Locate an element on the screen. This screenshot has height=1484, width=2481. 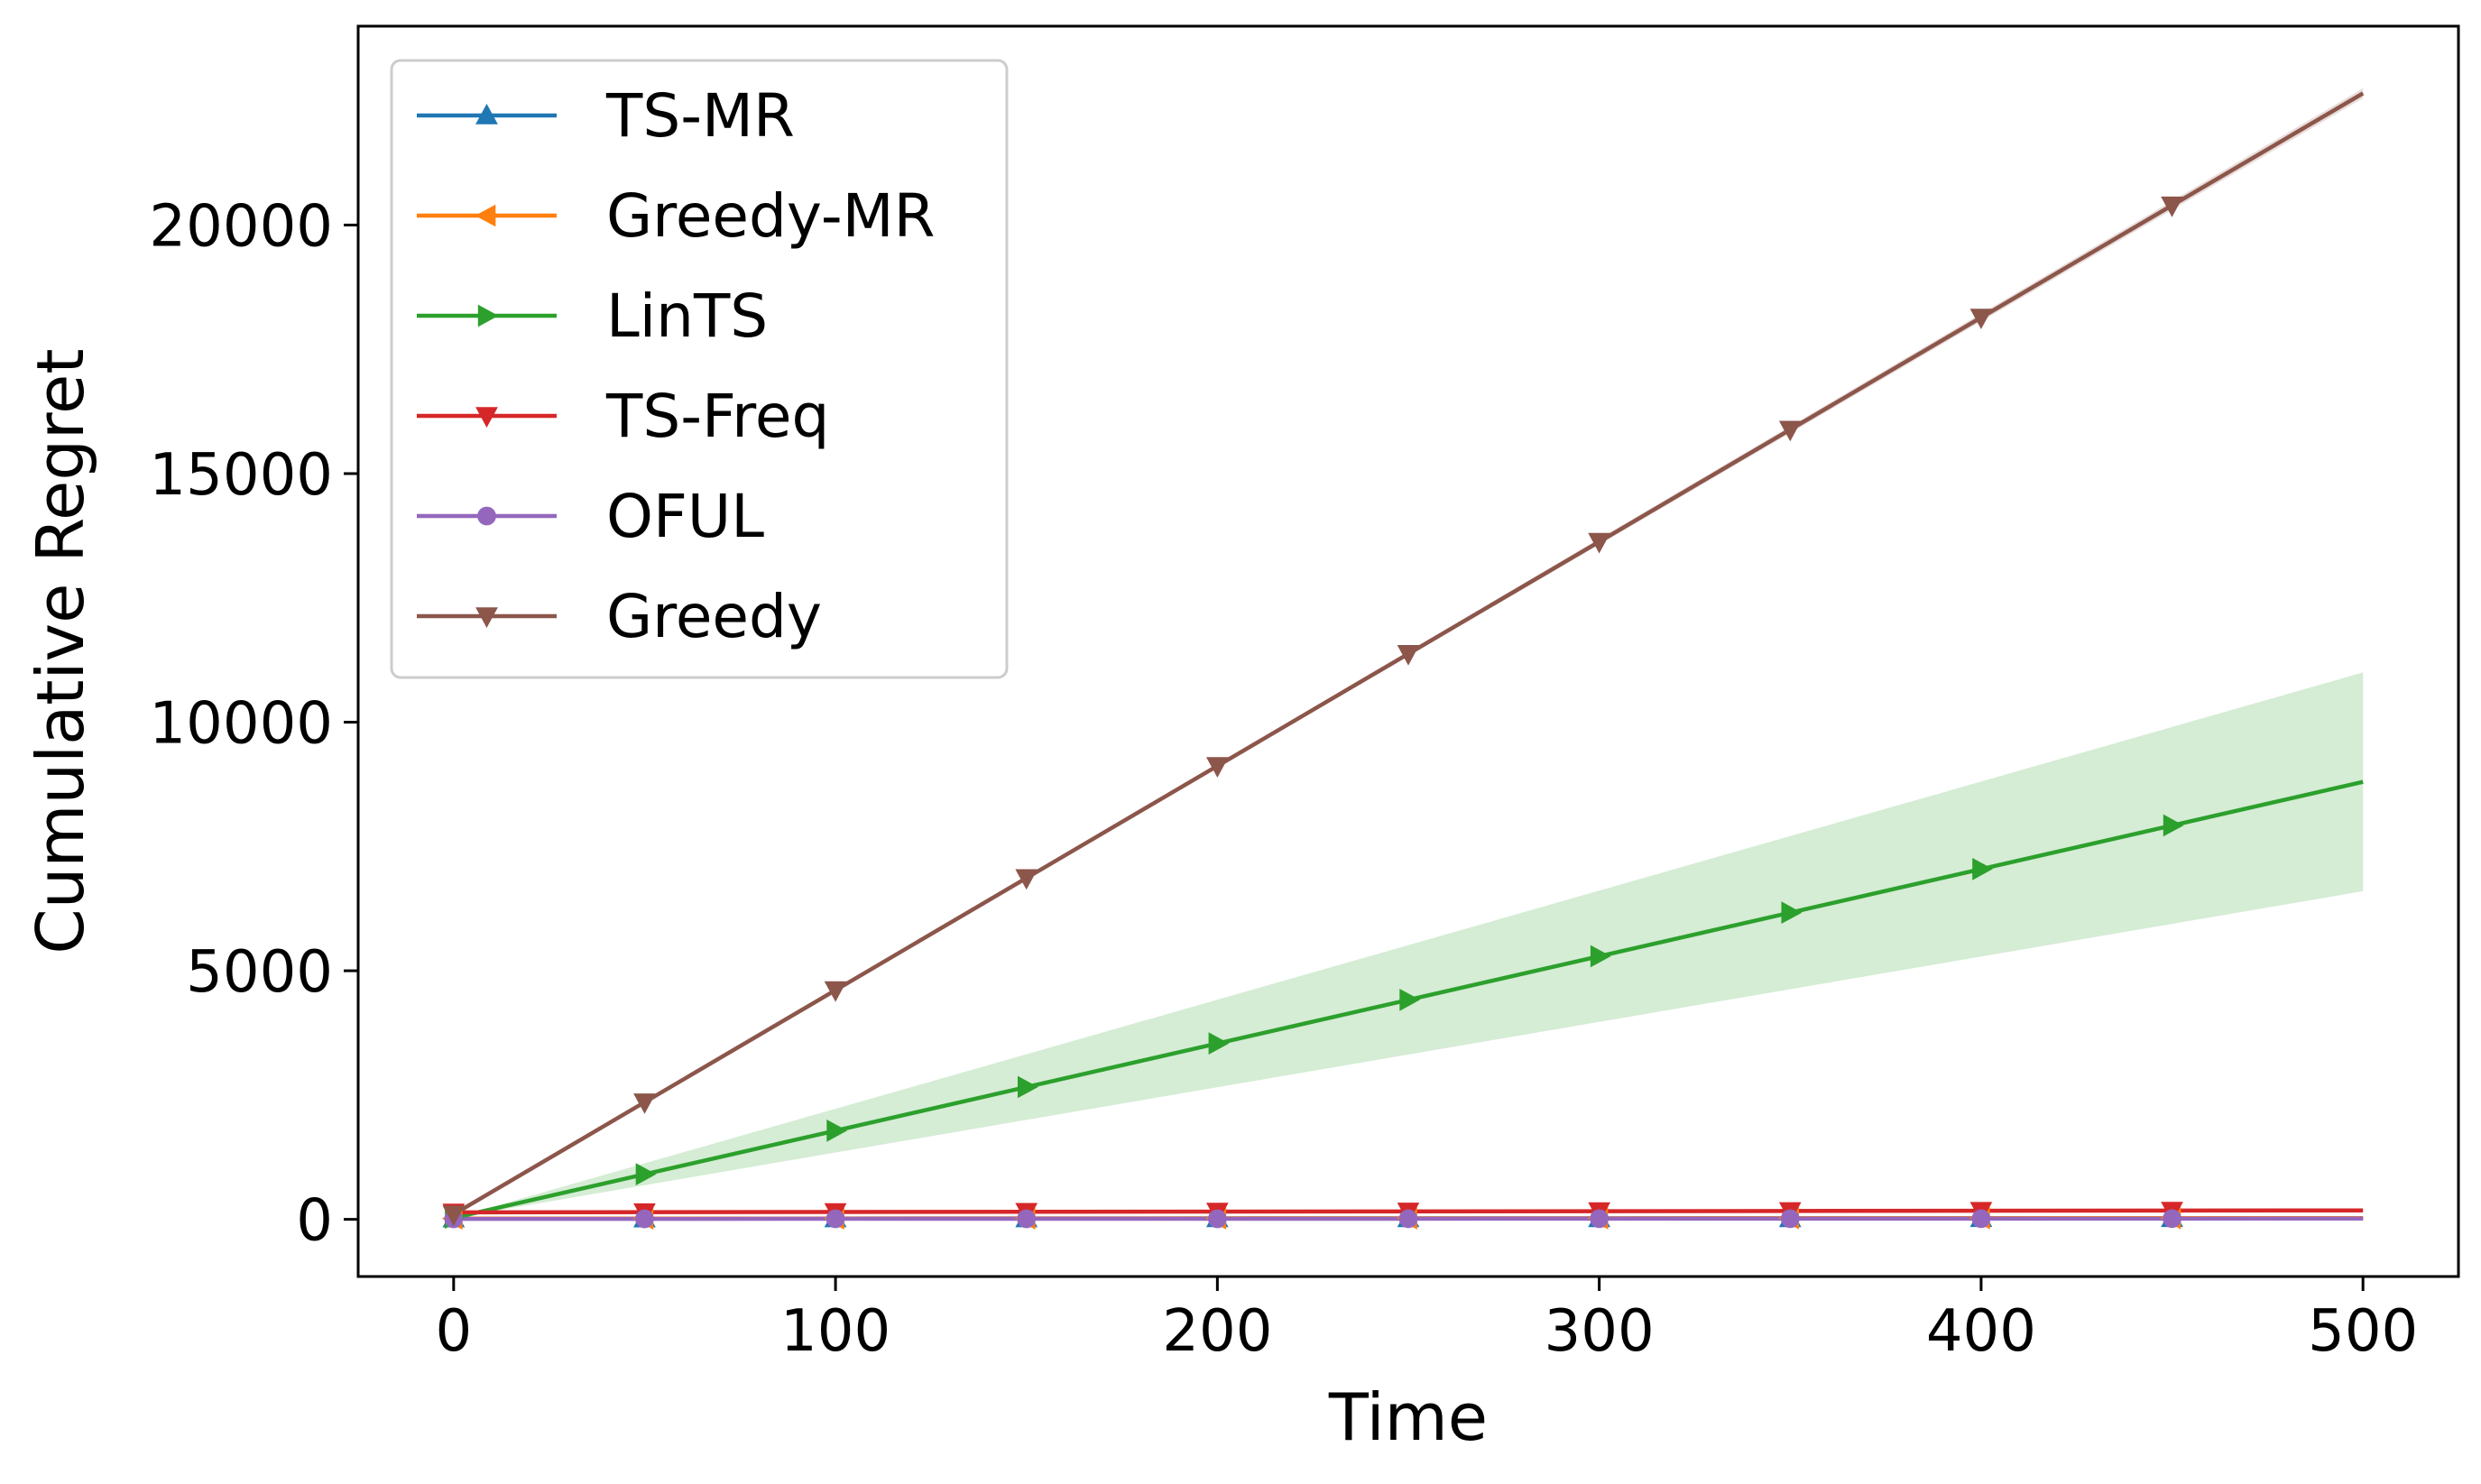
legend-marker-ts-freq is located at coordinates (486, 417).